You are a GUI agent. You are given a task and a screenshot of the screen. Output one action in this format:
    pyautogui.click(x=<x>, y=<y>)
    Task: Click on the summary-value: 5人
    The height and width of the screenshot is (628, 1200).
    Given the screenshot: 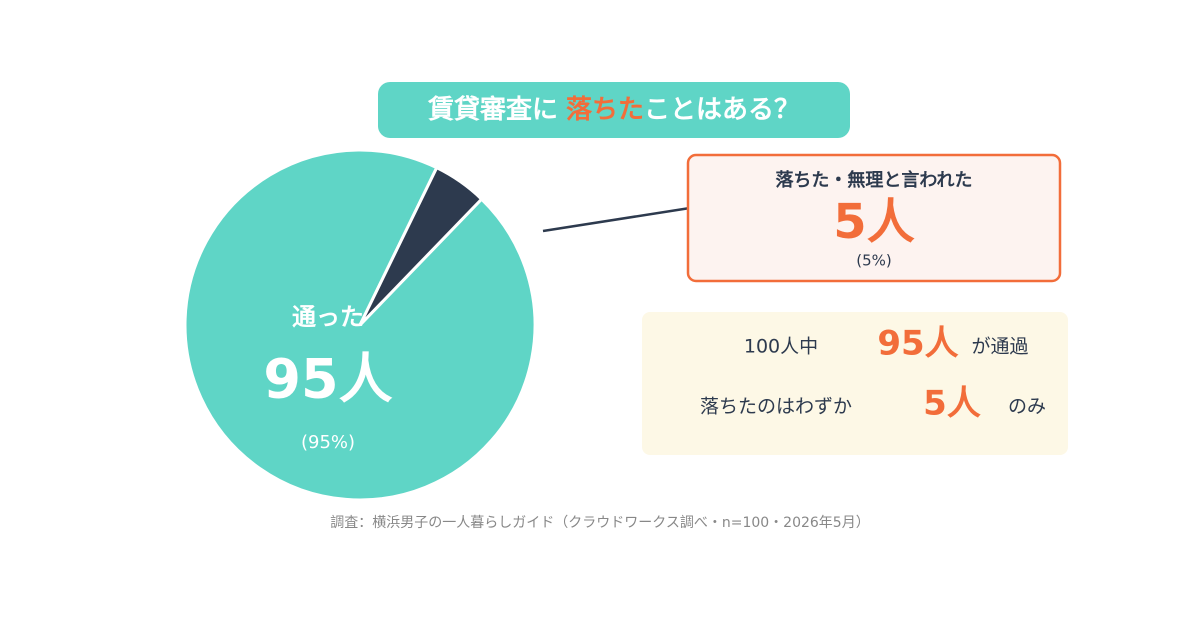 What is the action you would take?
    pyautogui.click(x=952, y=404)
    